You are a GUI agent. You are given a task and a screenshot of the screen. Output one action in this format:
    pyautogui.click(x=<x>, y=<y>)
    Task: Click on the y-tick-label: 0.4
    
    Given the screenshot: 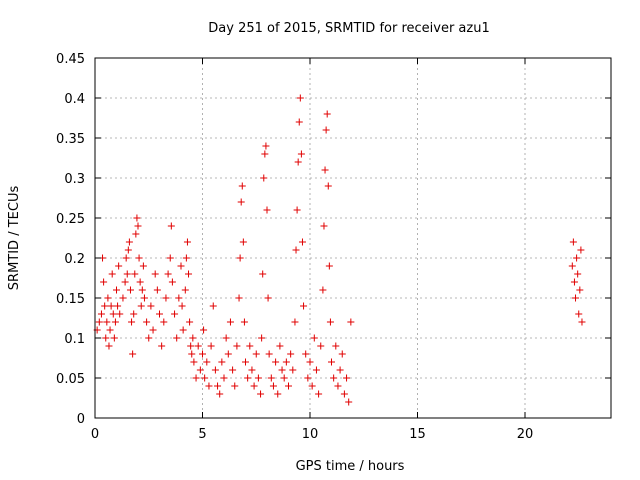 What is the action you would take?
    pyautogui.click(x=74, y=99)
    